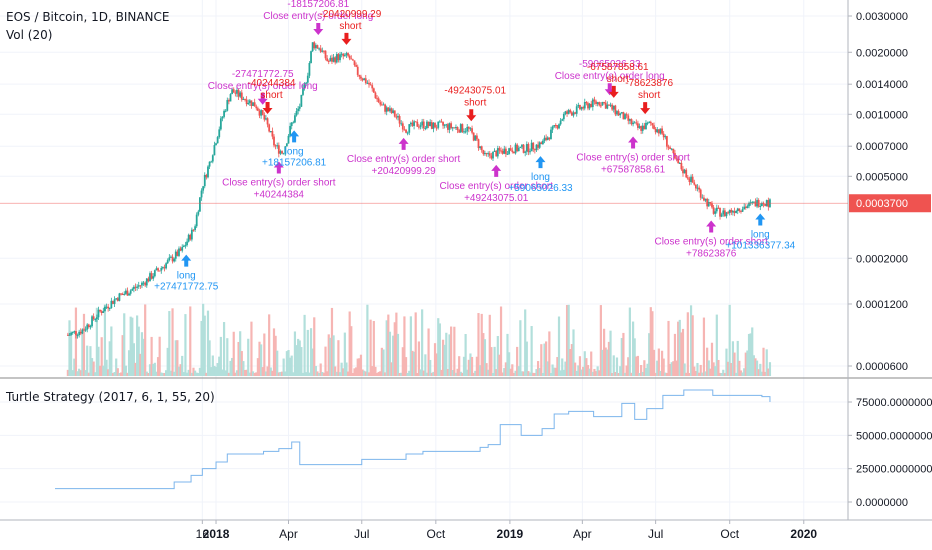 Image resolution: width=932 pixels, height=550 pixels. Describe the element at coordinates (351, 14) in the screenshot. I see `signal-amount: -20420999.29` at that location.